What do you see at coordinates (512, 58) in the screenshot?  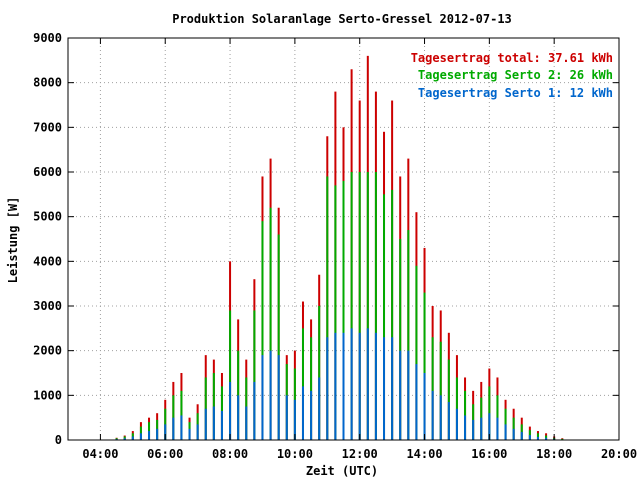 I see `legend-entry-total: Tagesertrag total: 37.61 kWh` at bounding box center [512, 58].